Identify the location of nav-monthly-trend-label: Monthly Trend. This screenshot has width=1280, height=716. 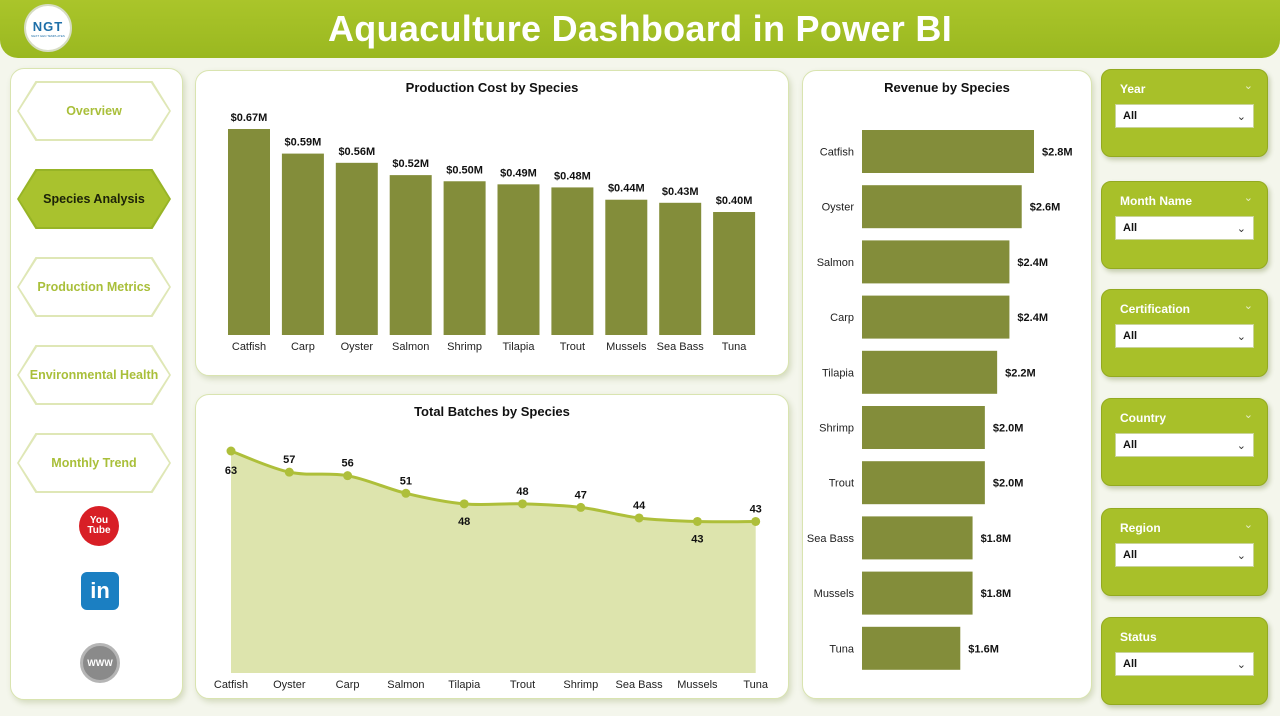
(94, 463).